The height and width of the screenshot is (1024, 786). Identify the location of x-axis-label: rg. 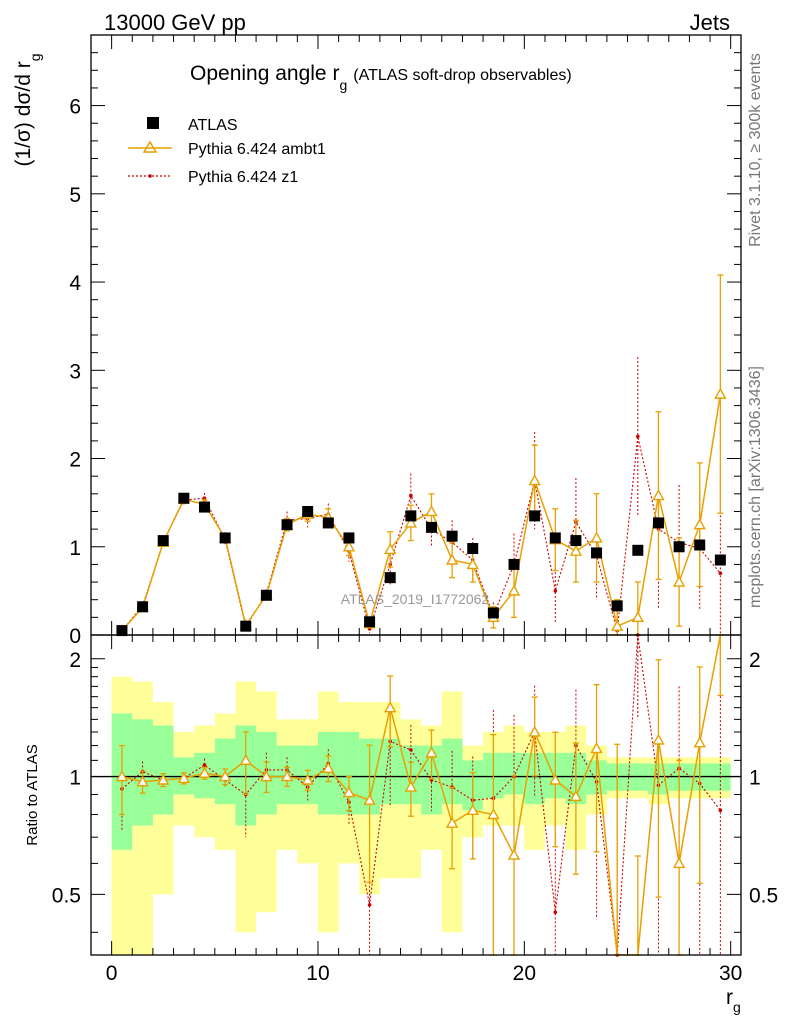
(733, 1000).